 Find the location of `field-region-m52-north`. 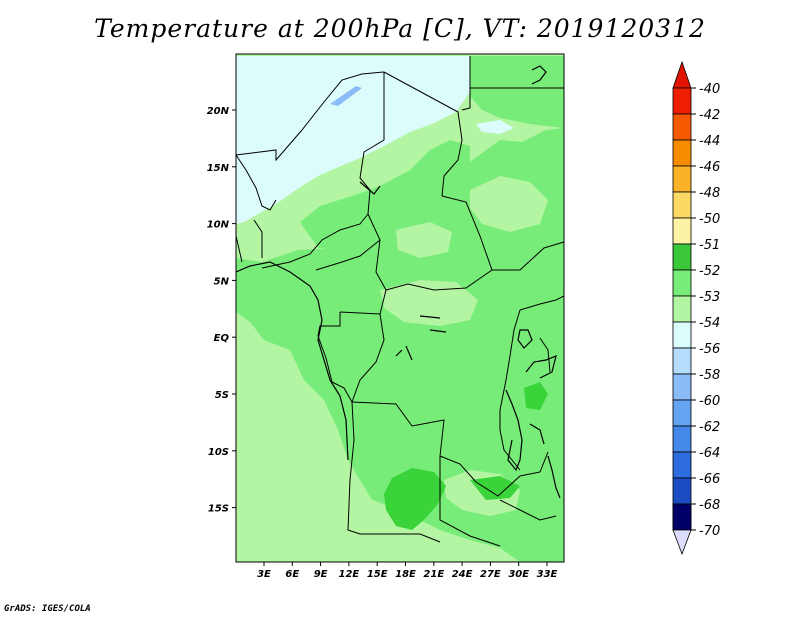

field-region-m52-north is located at coordinates (385, 195).